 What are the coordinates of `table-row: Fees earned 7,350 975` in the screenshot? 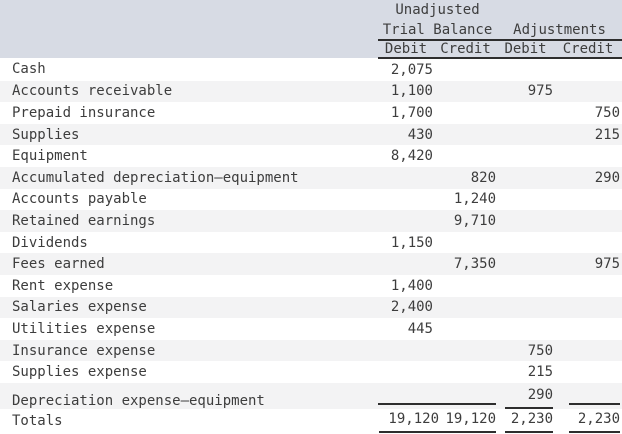 It's located at (311, 264).